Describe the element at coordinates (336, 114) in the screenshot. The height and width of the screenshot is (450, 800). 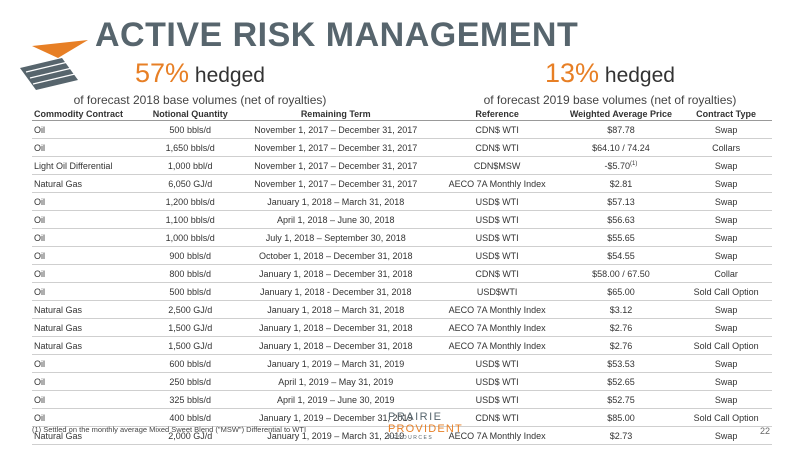
I see `header-remaining-term: Remaining Term` at that location.